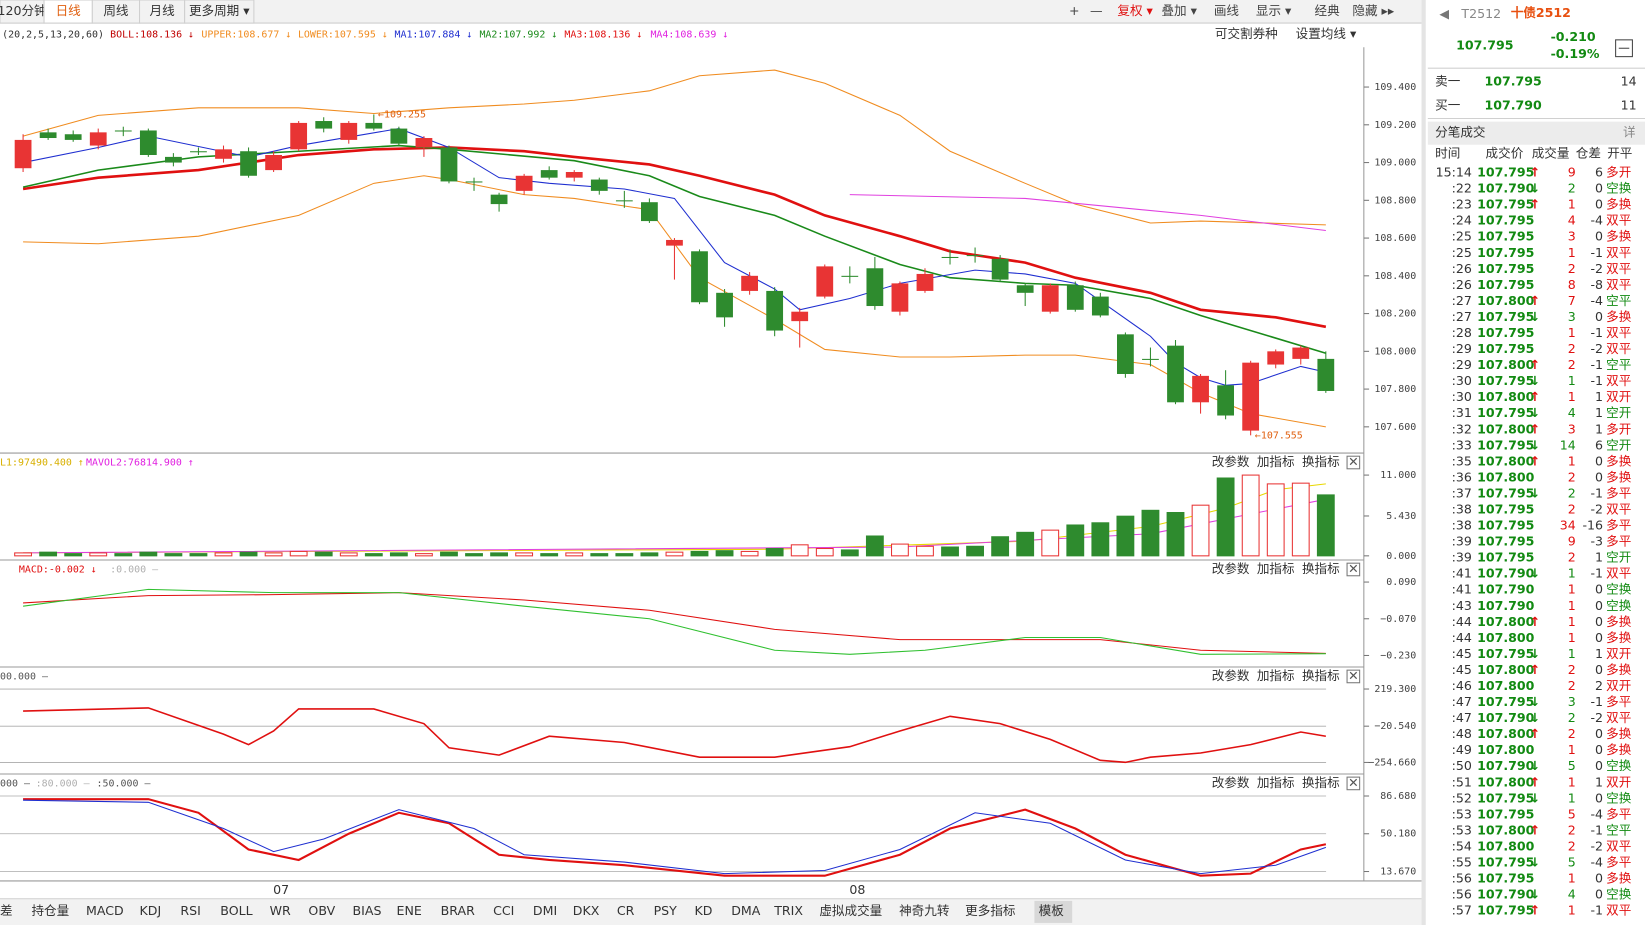  What do you see at coordinates (1096, 10) in the screenshot?
I see `toolbar-button: —` at bounding box center [1096, 10].